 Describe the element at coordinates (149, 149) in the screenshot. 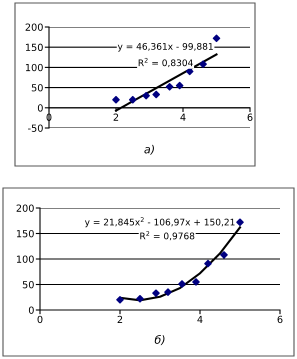

I see `x-axis-title: а)` at that location.